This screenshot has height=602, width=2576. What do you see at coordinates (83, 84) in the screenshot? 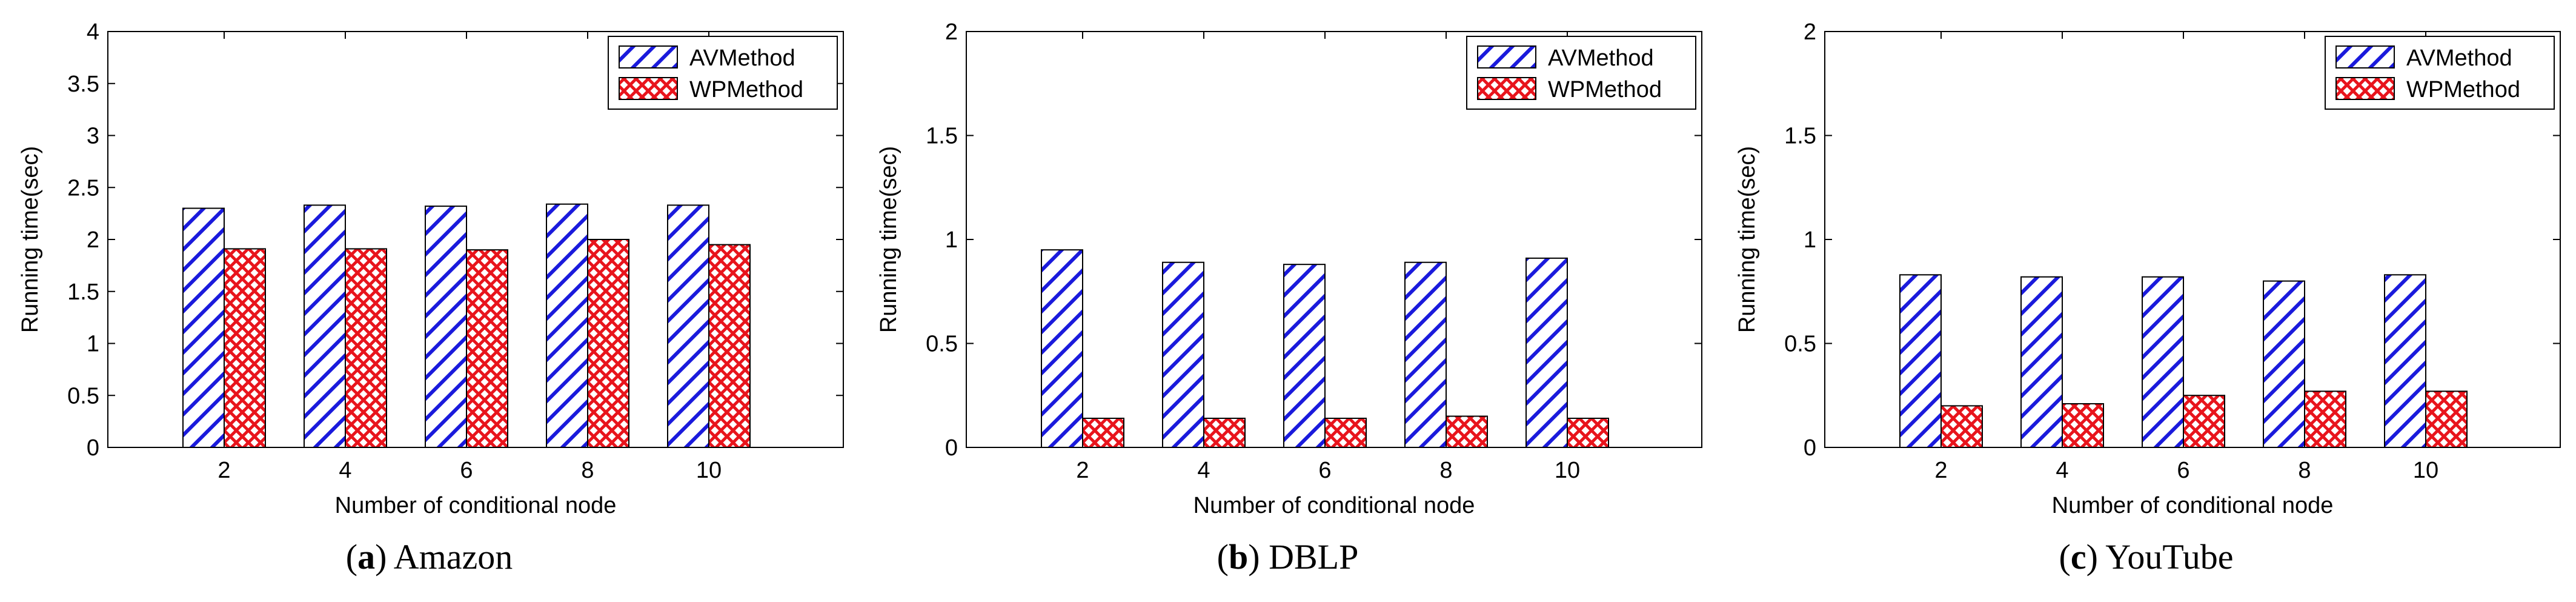
I see `y-tick-label: 3.5` at bounding box center [83, 84].